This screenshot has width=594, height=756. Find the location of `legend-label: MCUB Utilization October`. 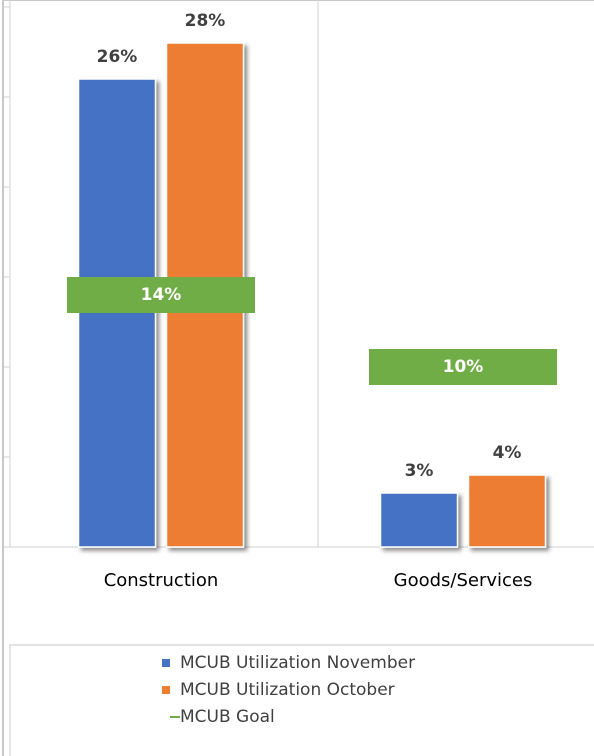

legend-label: MCUB Utilization October is located at coordinates (287, 690).